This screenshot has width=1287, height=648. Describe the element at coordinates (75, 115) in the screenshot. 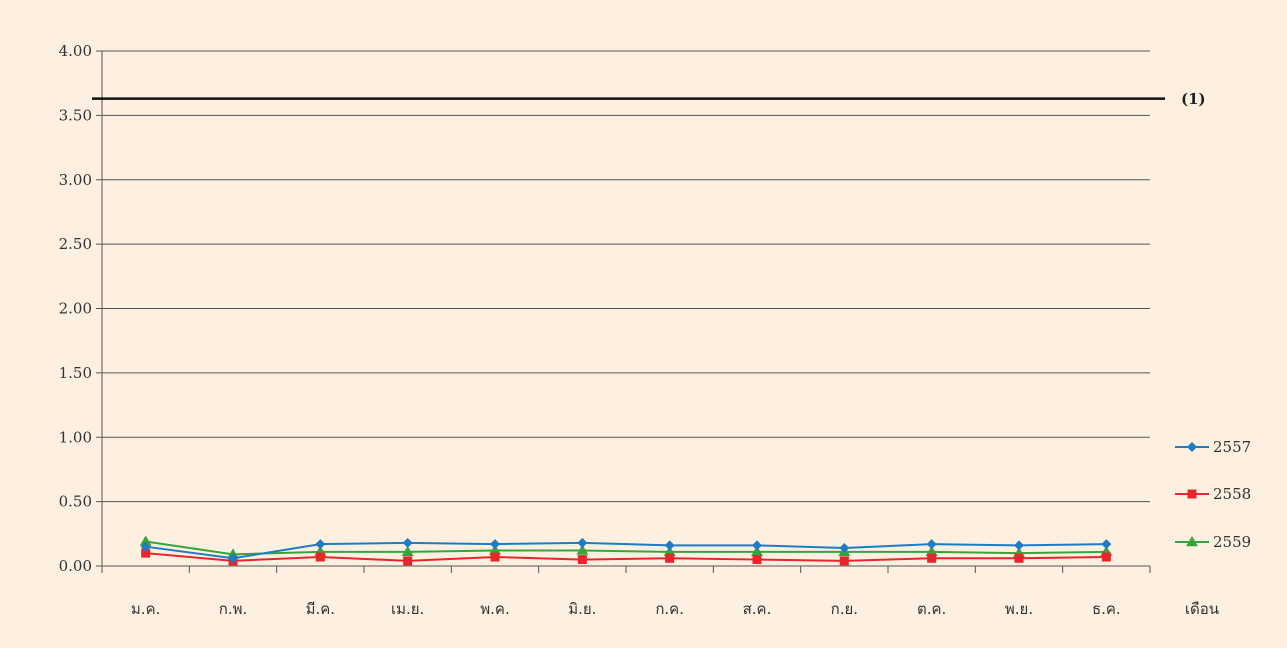

I see `y-tick-label: 3.50` at that location.